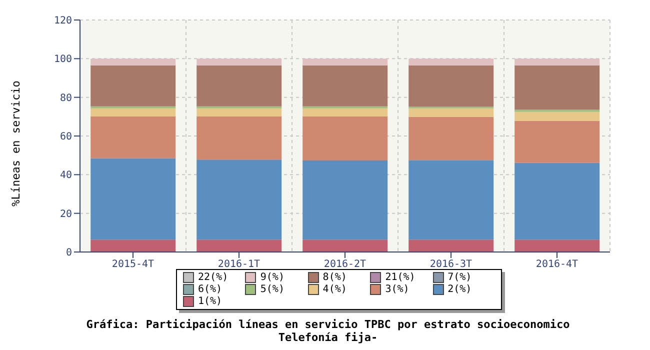 Image resolution: width=650 pixels, height=350 pixels. I want to click on y-axis-title: %Líneas en servicio, so click(16, 143).